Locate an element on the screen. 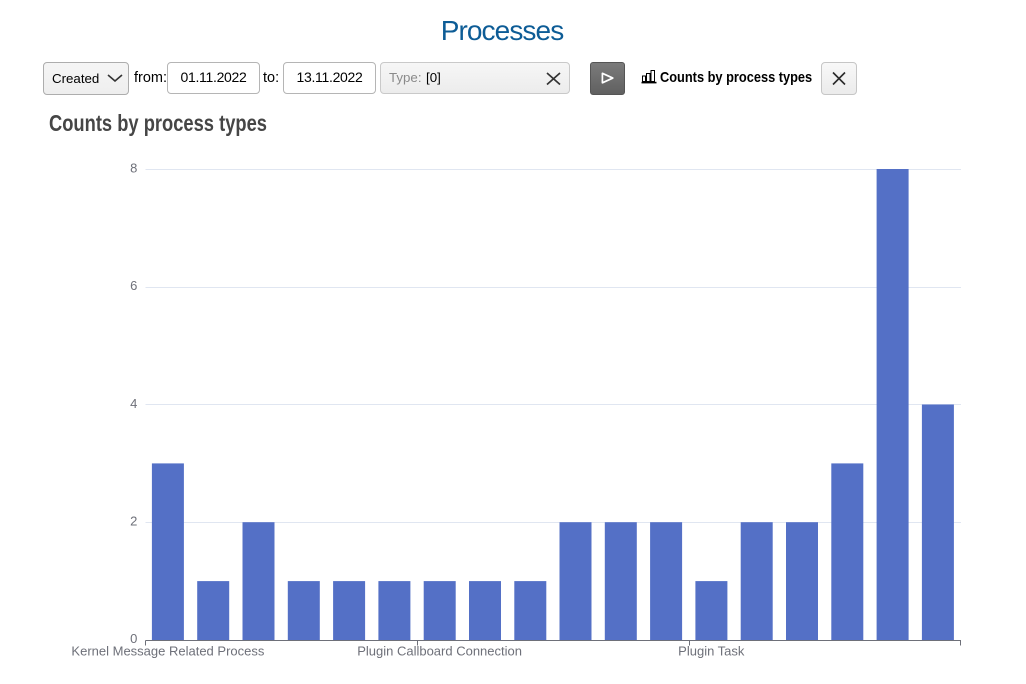 Image resolution: width=1026 pixels, height=684 pixels. svg-text: 4 is located at coordinates (133, 403).